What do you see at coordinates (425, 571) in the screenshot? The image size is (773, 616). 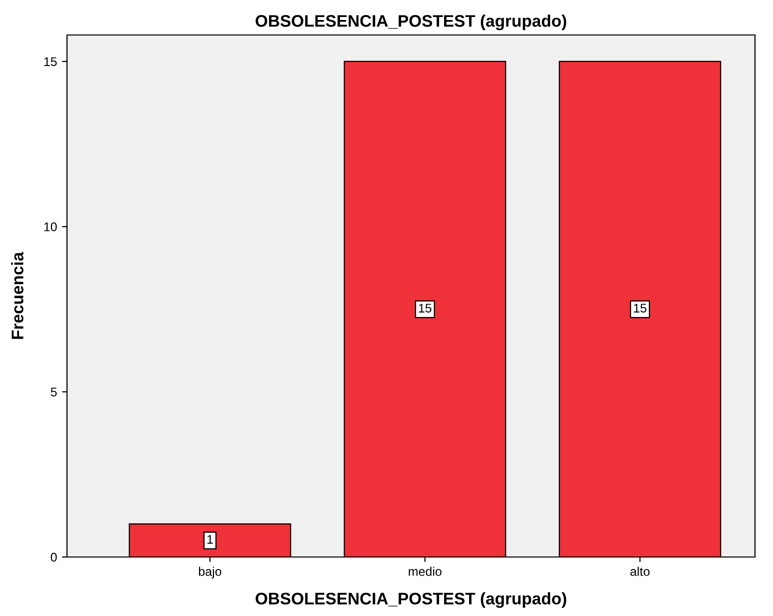 I see `x-tick-label: medio` at bounding box center [425, 571].